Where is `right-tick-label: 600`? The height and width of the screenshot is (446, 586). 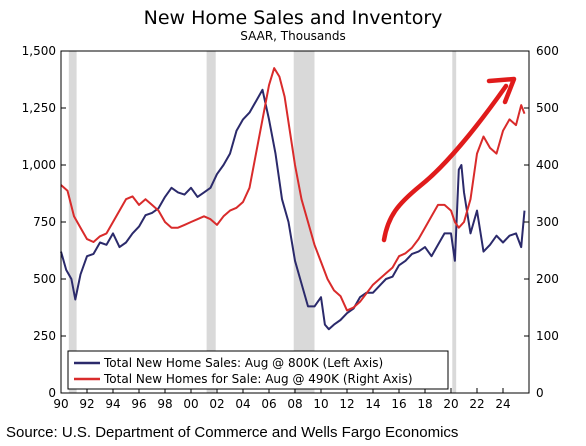 right-tick-label: 600 is located at coordinates (547, 51).